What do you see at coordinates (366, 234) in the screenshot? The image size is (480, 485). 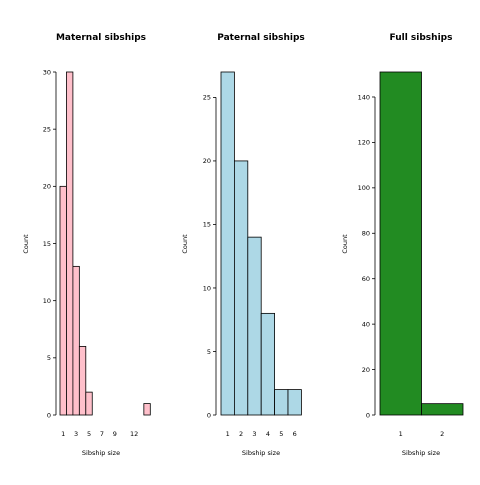 I see `y-tick-label: 80` at bounding box center [366, 234].